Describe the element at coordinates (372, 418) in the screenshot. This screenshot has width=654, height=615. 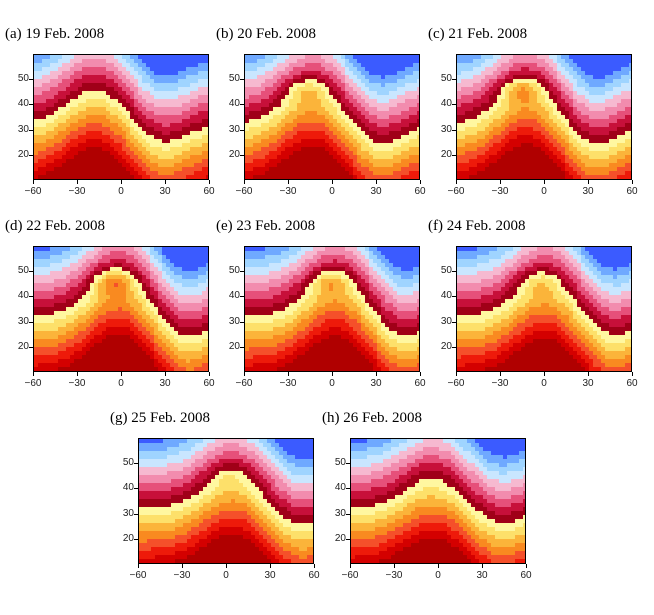
I see `panel-title: (h) 26 Feb. 2008` at that location.